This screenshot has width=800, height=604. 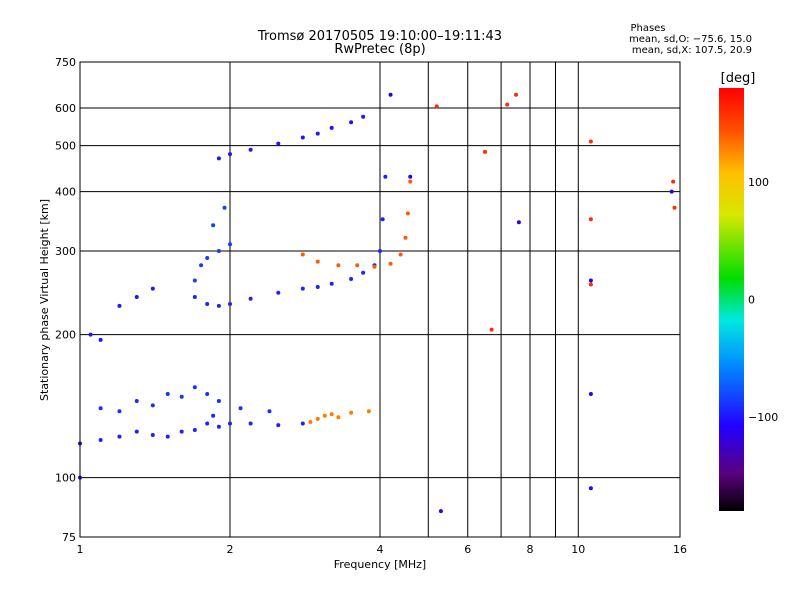 What do you see at coordinates (80, 549) in the screenshot?
I see `x-tick-label: 1` at bounding box center [80, 549].